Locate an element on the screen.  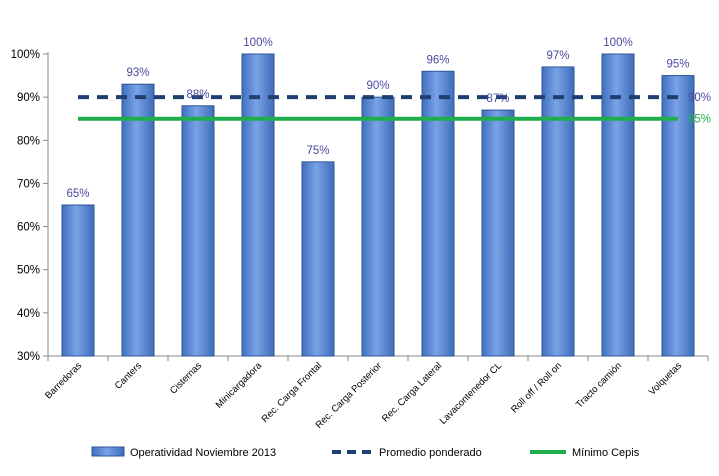
x-category-label: Volquetas is located at coordinates (665, 378).